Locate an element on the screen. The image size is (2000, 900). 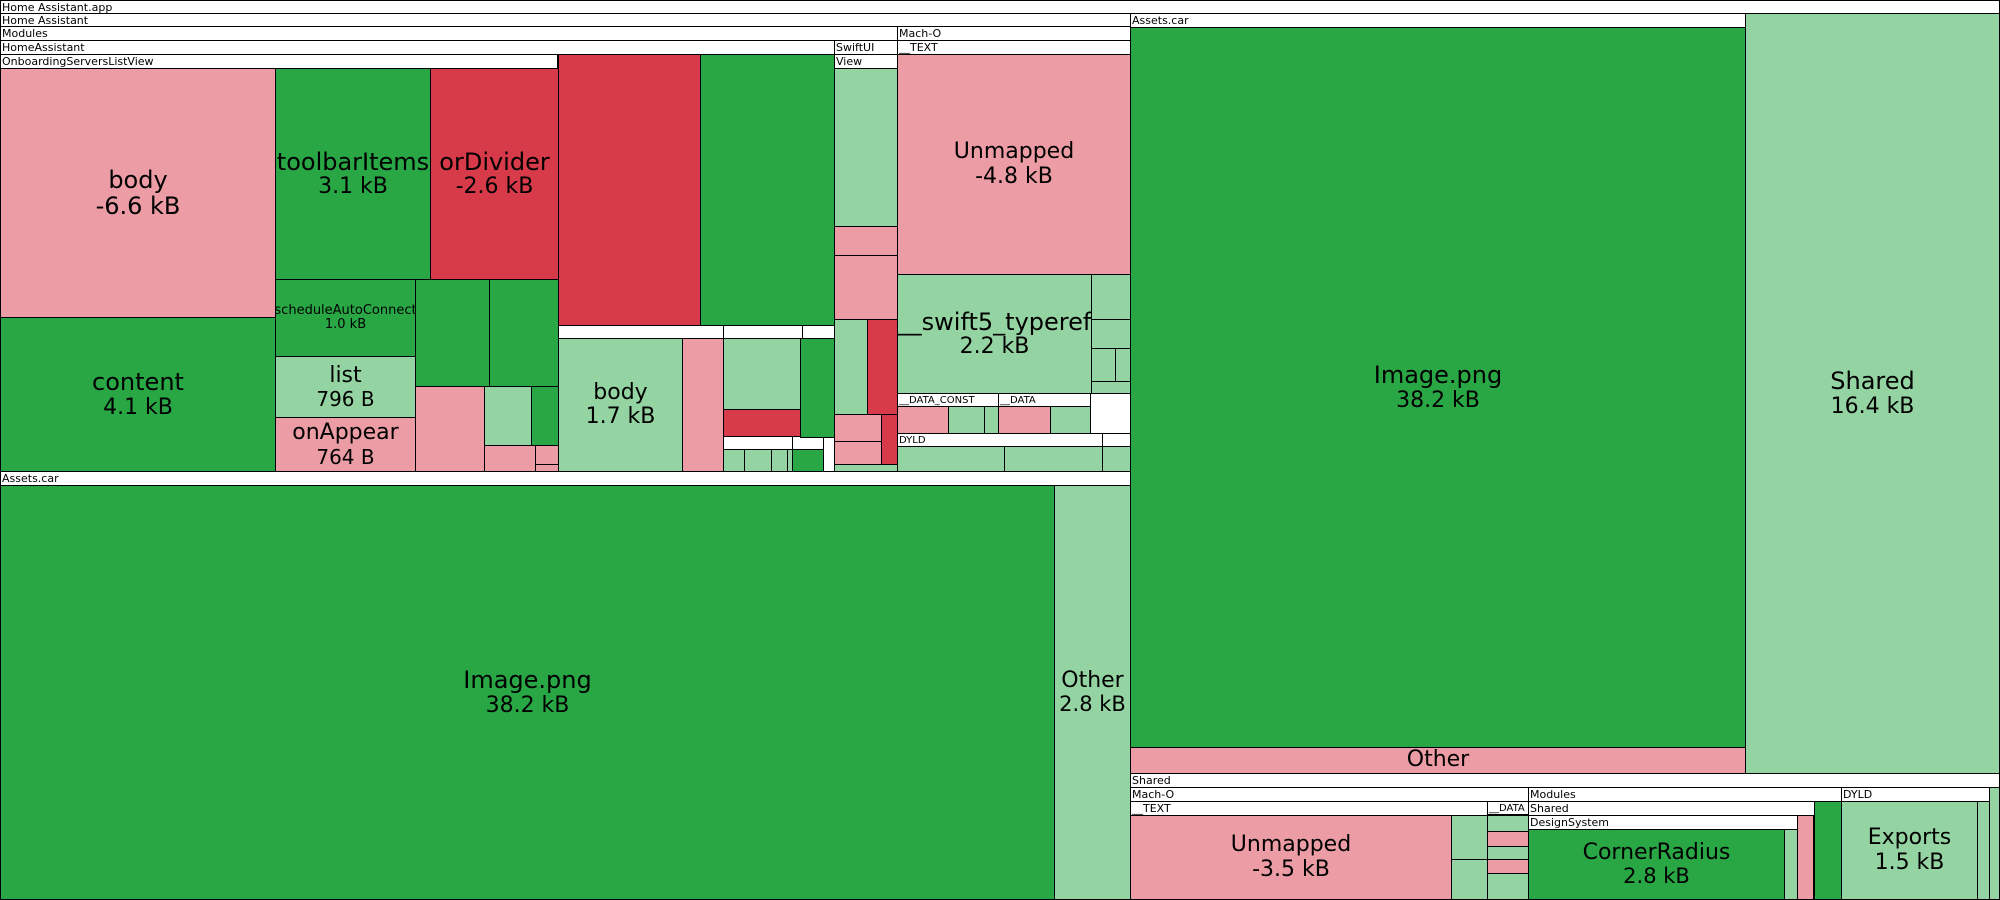
treemap-cell-label: Unmapped -4.8 kB is located at coordinates (1014, 164).